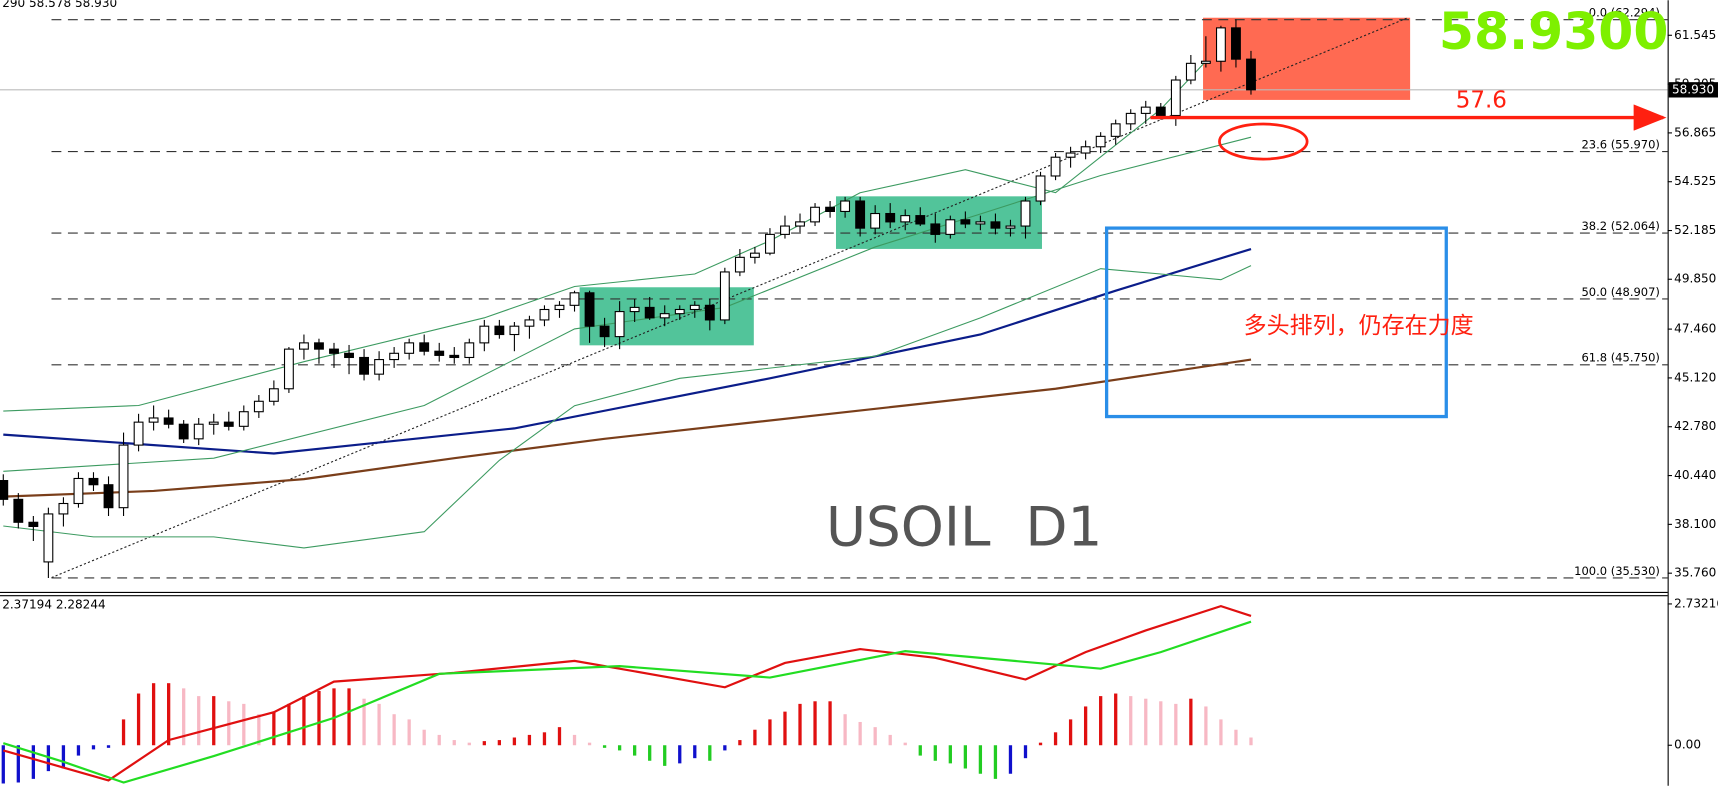 This screenshot has height=786, width=1718. What do you see at coordinates (1695, 279) in the screenshot?
I see `y-tick-label: 49.850` at bounding box center [1695, 279].